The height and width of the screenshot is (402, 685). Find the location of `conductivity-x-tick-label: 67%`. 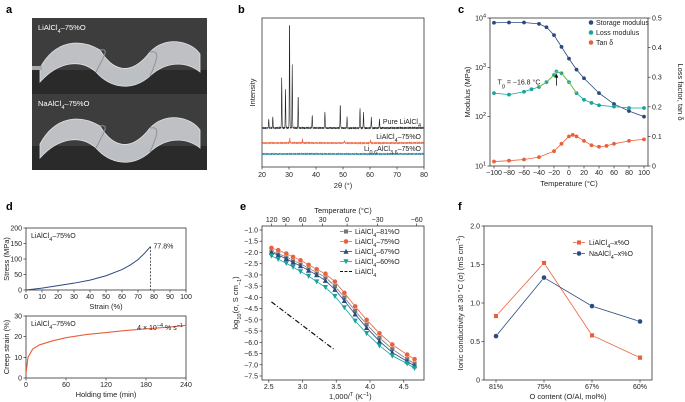

conductivity-x-tick-label: 67% is located at coordinates (592, 387).